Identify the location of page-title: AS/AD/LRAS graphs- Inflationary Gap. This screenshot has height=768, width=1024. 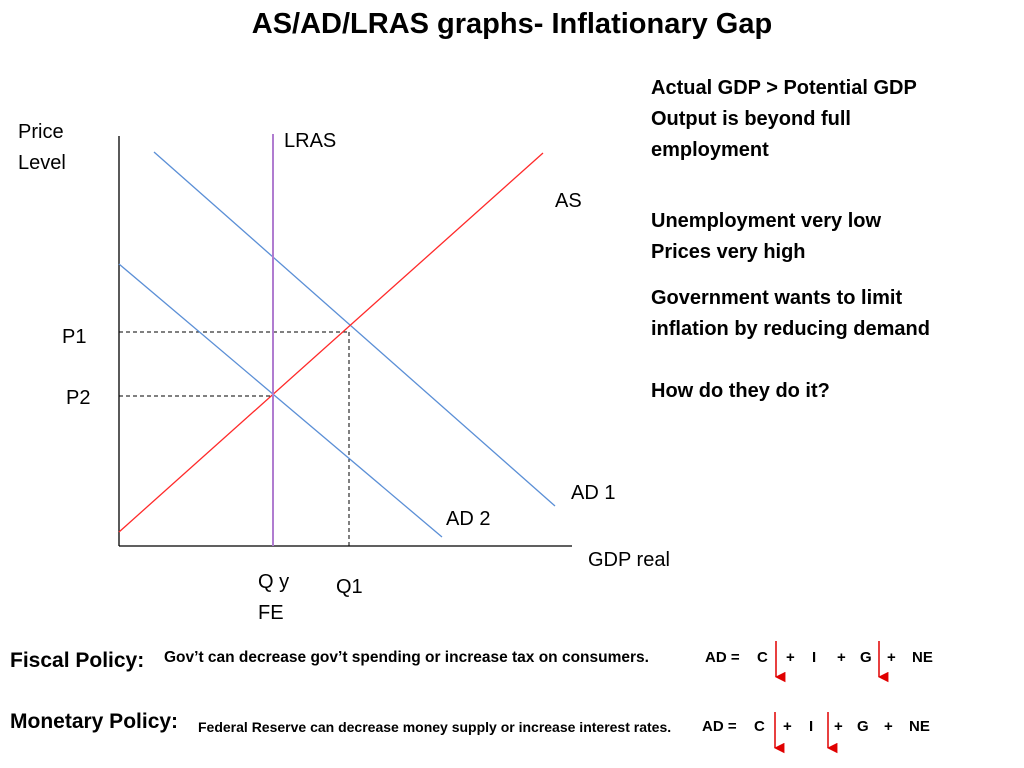
(512, 24).